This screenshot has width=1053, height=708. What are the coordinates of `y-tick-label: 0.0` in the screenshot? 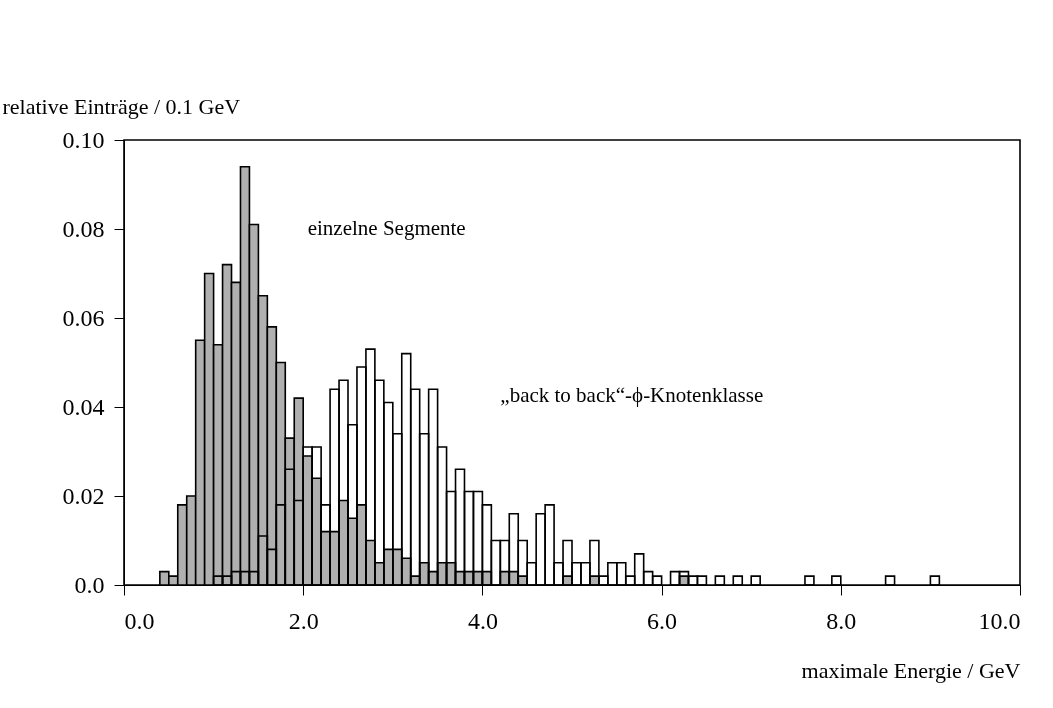 It's located at (89, 584).